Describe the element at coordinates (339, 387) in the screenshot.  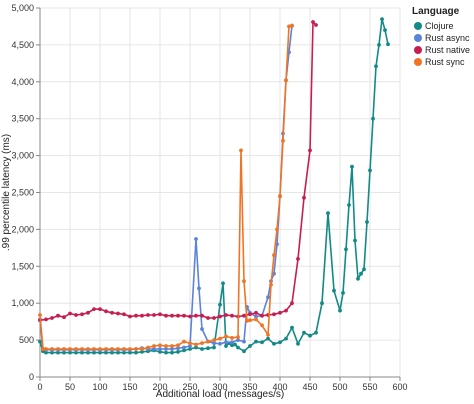
I see `x-tick-label: 500` at that location.